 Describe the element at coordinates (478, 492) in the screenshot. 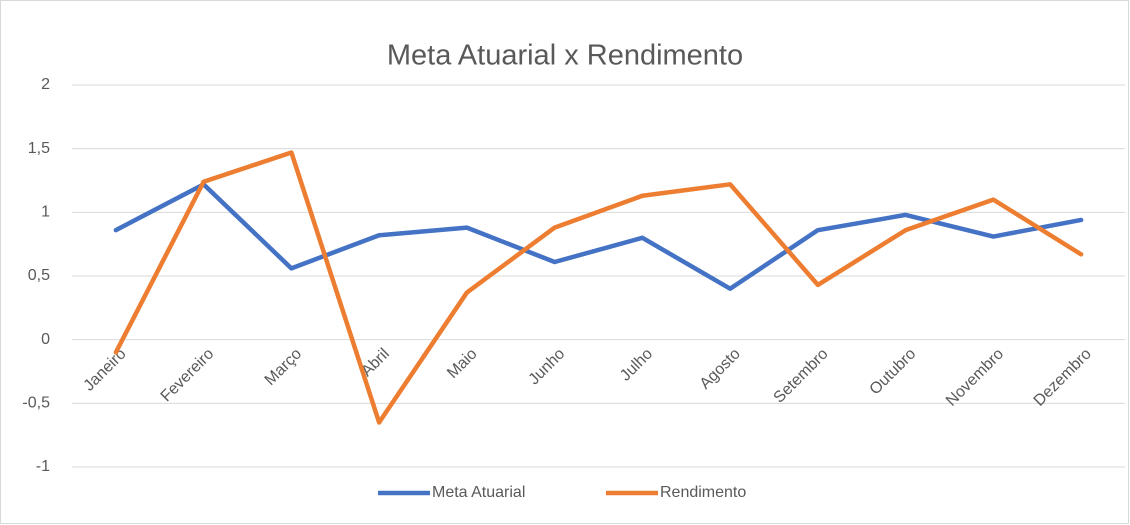

I see `legend-label: Meta Atuarial` at that location.